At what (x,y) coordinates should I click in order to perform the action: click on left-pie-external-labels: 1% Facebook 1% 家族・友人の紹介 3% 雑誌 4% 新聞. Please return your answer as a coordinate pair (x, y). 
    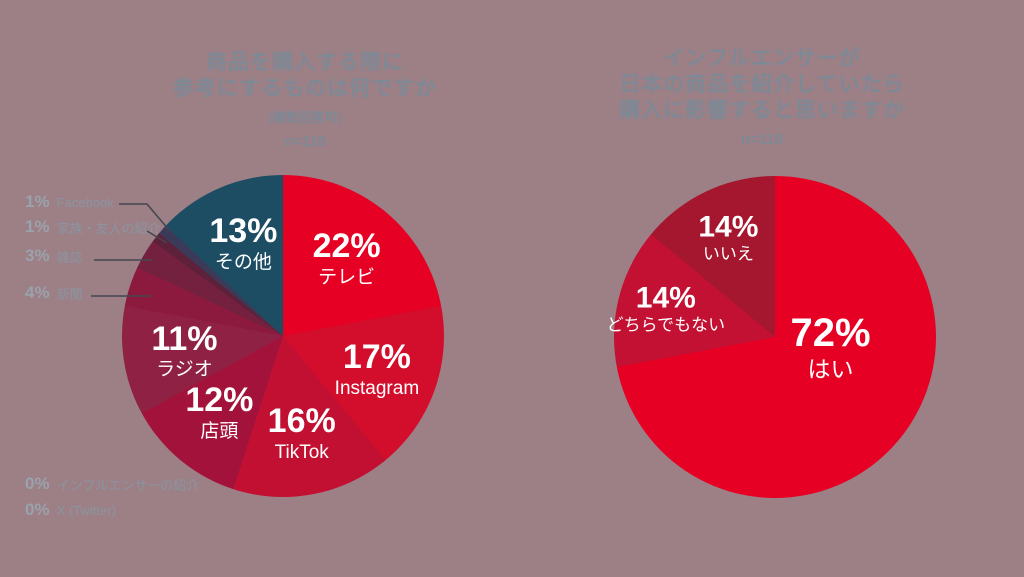
    Looking at the image, I should click on (135, 257).